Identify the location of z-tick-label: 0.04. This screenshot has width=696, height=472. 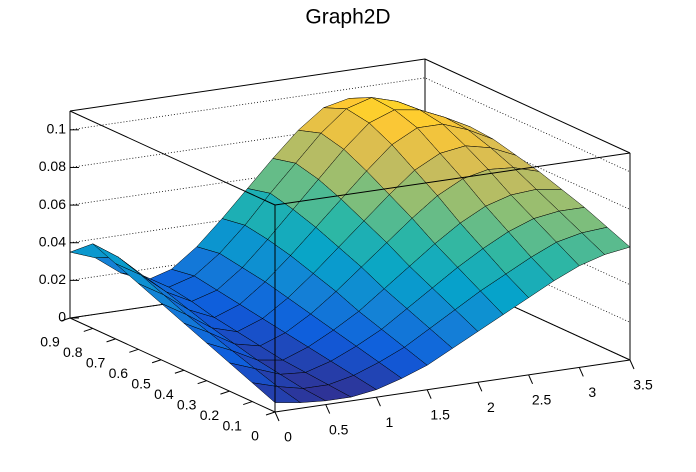
(52, 241).